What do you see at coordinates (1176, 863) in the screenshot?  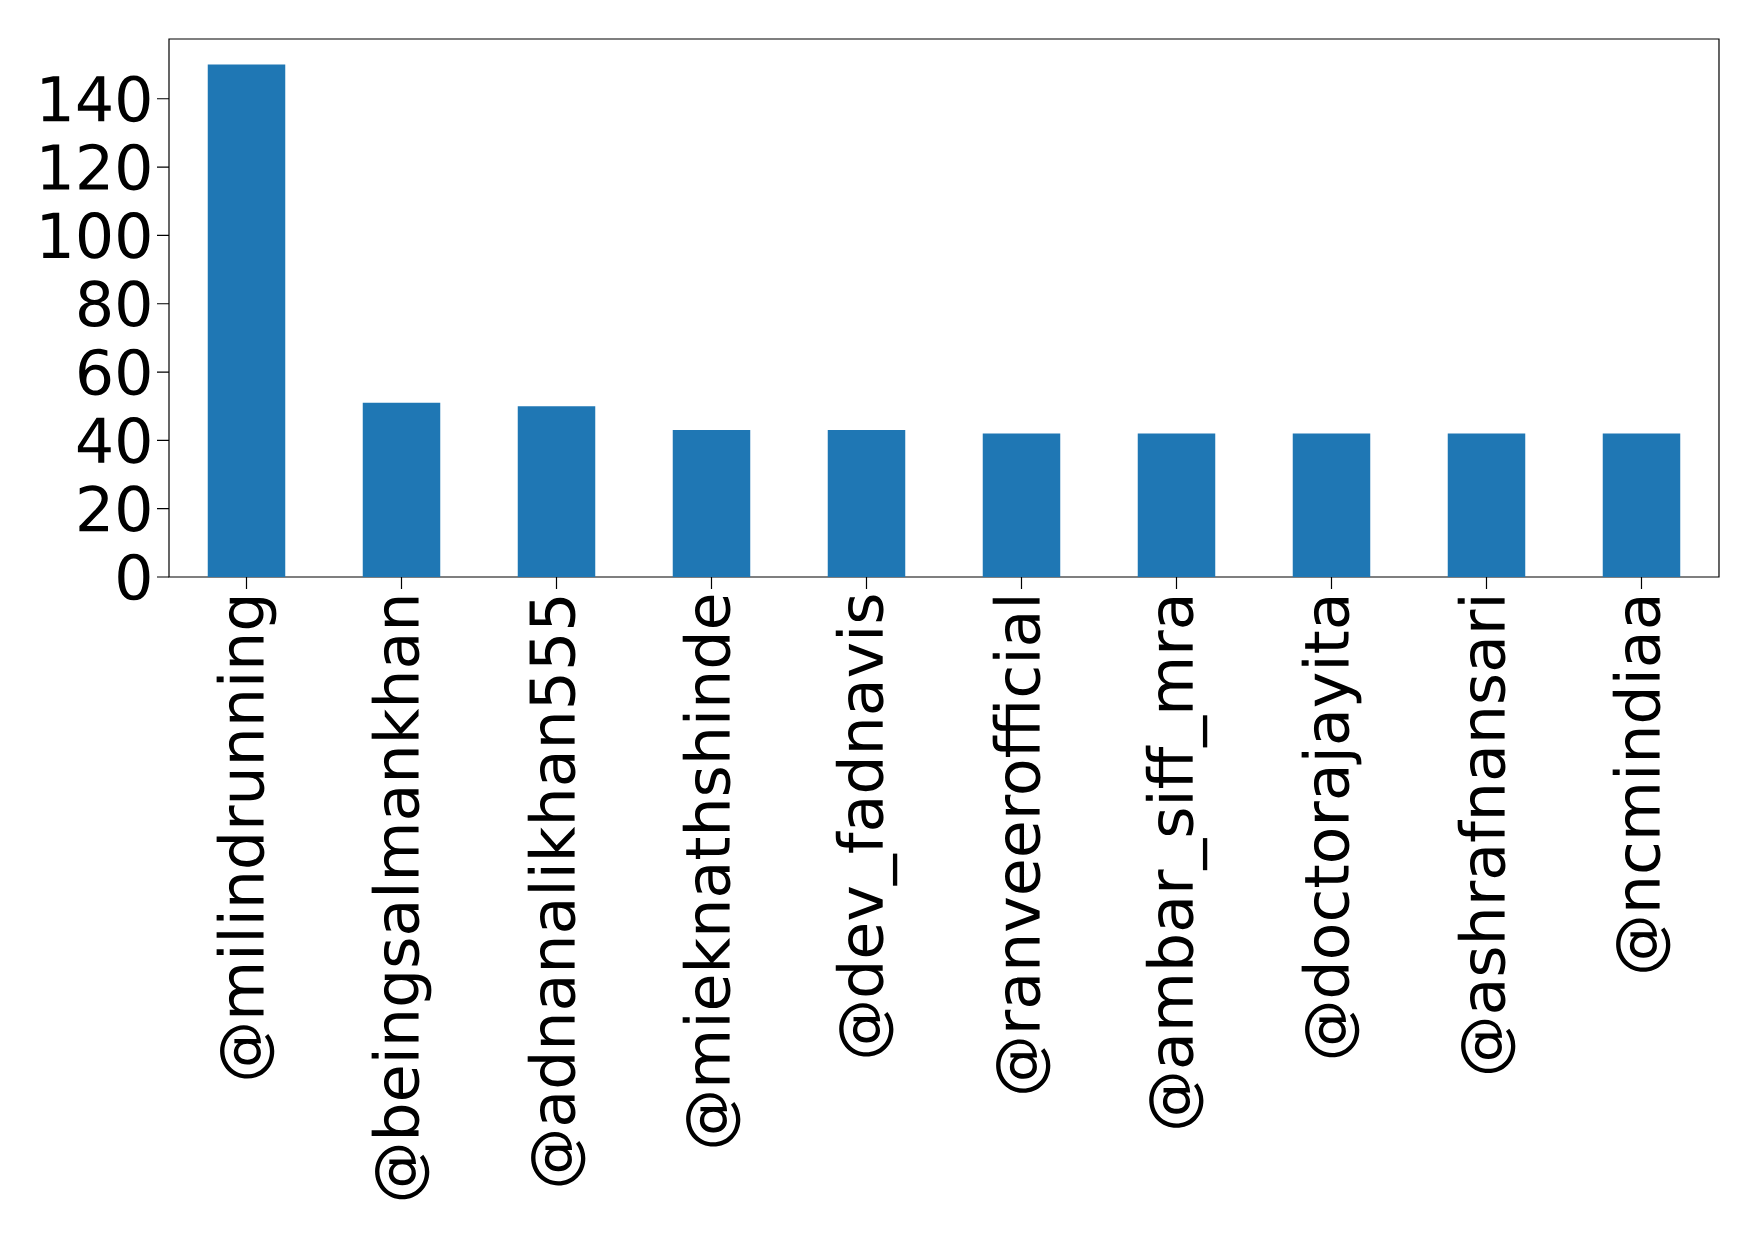 I see `x-tick-label: @ambar_siff_mra` at bounding box center [1176, 863].